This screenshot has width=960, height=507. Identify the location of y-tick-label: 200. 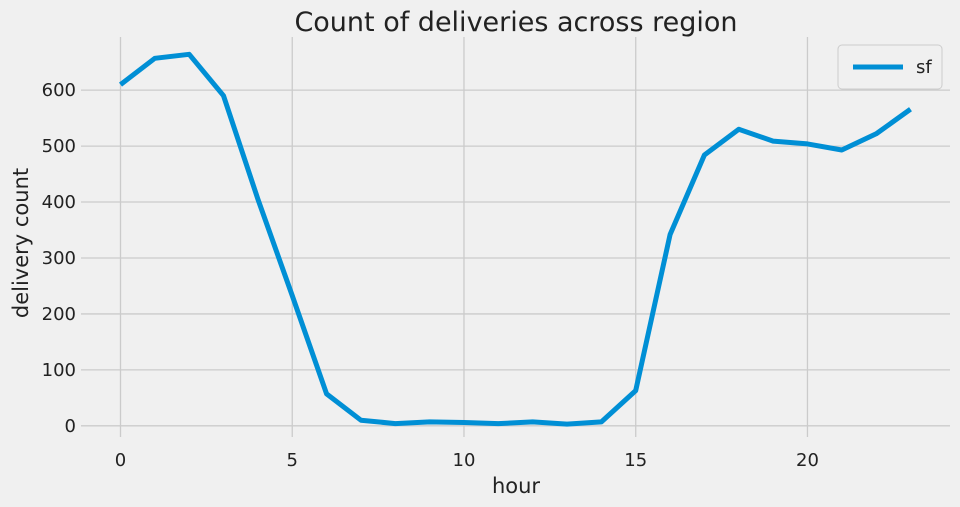
(59, 314).